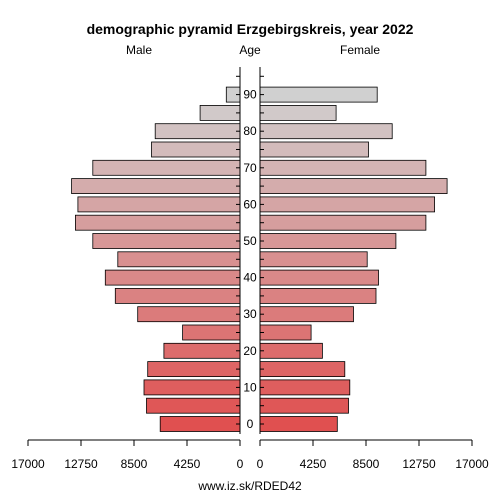  Describe the element at coordinates (250, 131) in the screenshot. I see `age-tick-label: 80` at that location.